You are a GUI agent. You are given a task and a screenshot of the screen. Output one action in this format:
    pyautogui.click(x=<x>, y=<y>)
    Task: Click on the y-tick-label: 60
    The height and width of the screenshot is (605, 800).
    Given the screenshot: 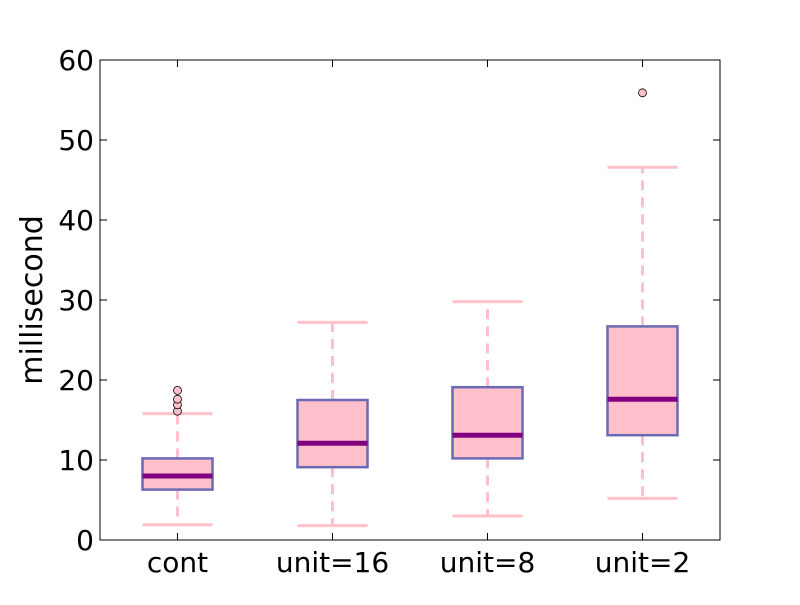 What is the action you would take?
    pyautogui.click(x=76, y=60)
    